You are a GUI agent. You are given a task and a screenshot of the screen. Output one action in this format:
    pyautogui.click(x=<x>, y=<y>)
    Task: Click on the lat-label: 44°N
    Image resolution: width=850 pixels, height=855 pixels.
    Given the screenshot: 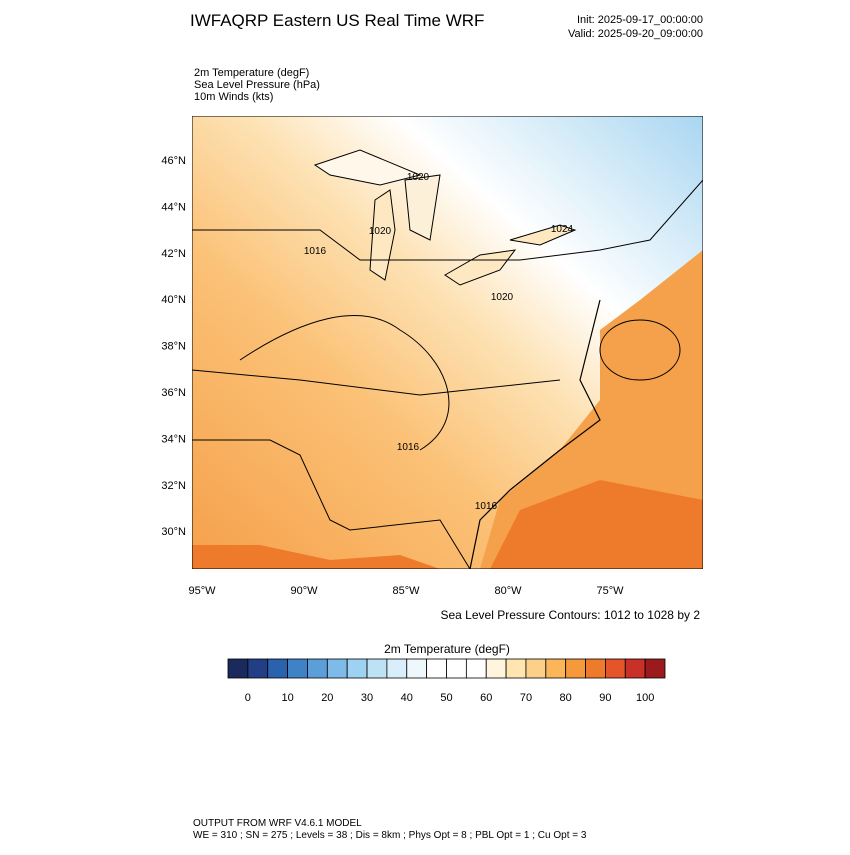 What is the action you would take?
    pyautogui.click(x=173, y=207)
    